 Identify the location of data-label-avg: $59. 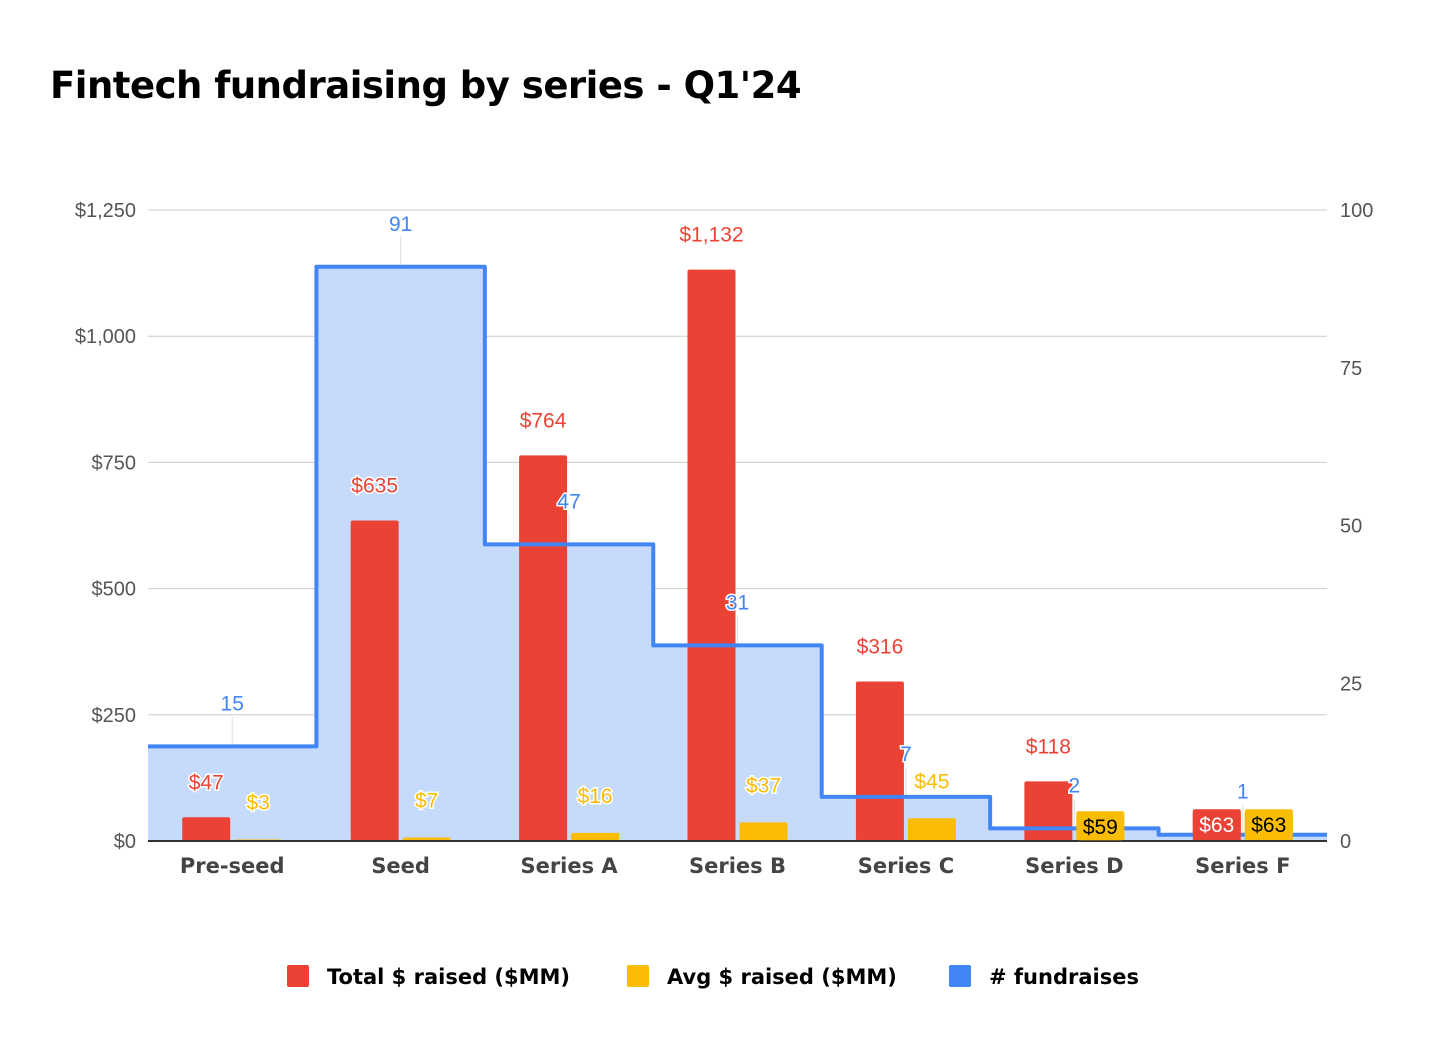
(1100, 827).